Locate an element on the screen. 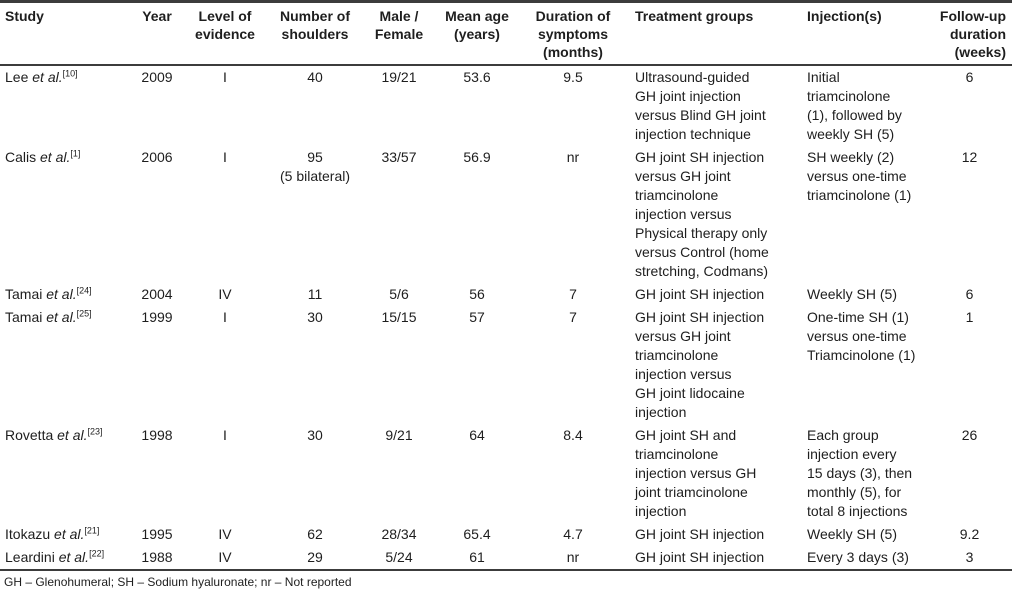 This screenshot has height=590, width=1012. cell-duration: 4.7 is located at coordinates (573, 534).